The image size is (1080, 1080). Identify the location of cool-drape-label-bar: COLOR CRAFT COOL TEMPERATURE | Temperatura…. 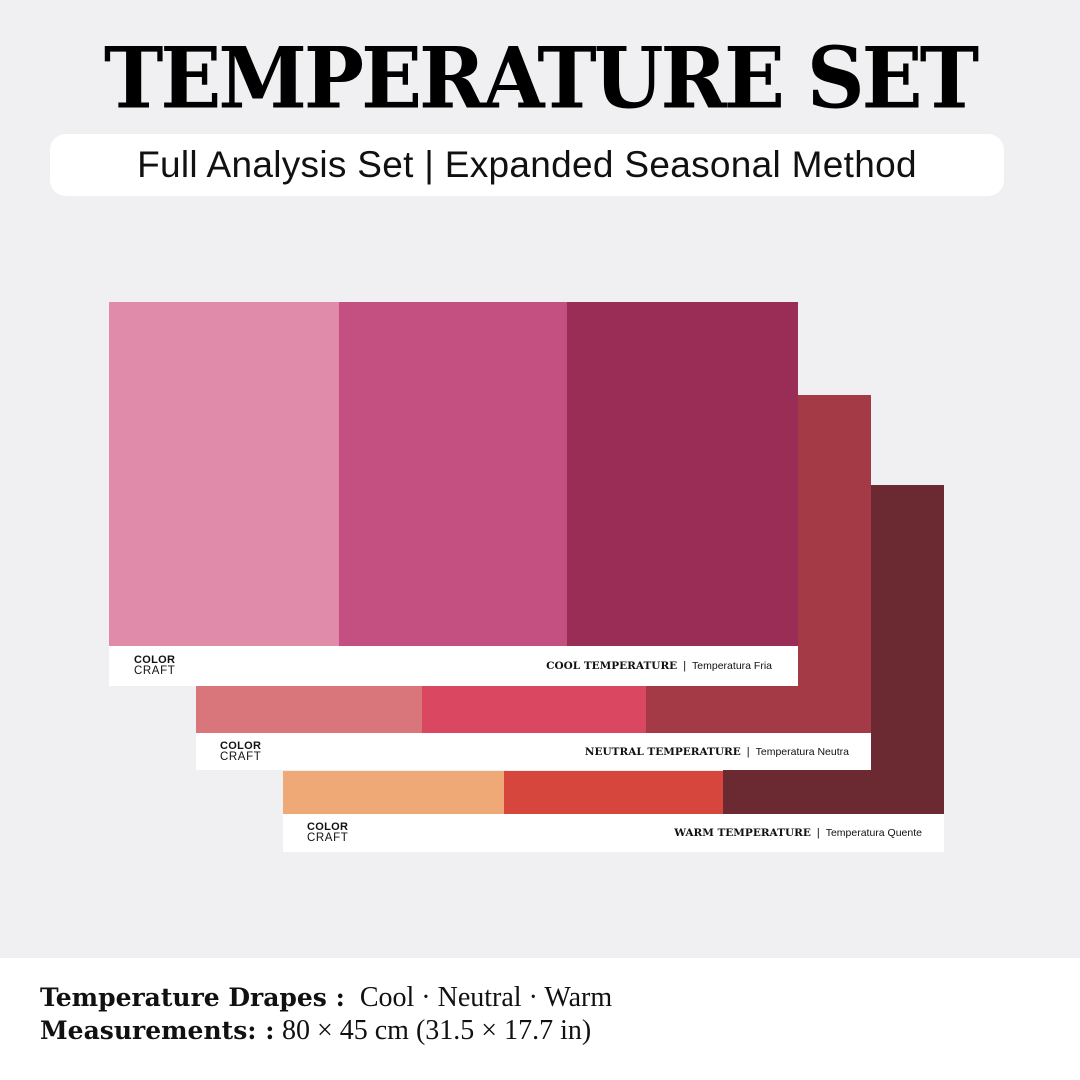
(453, 666).